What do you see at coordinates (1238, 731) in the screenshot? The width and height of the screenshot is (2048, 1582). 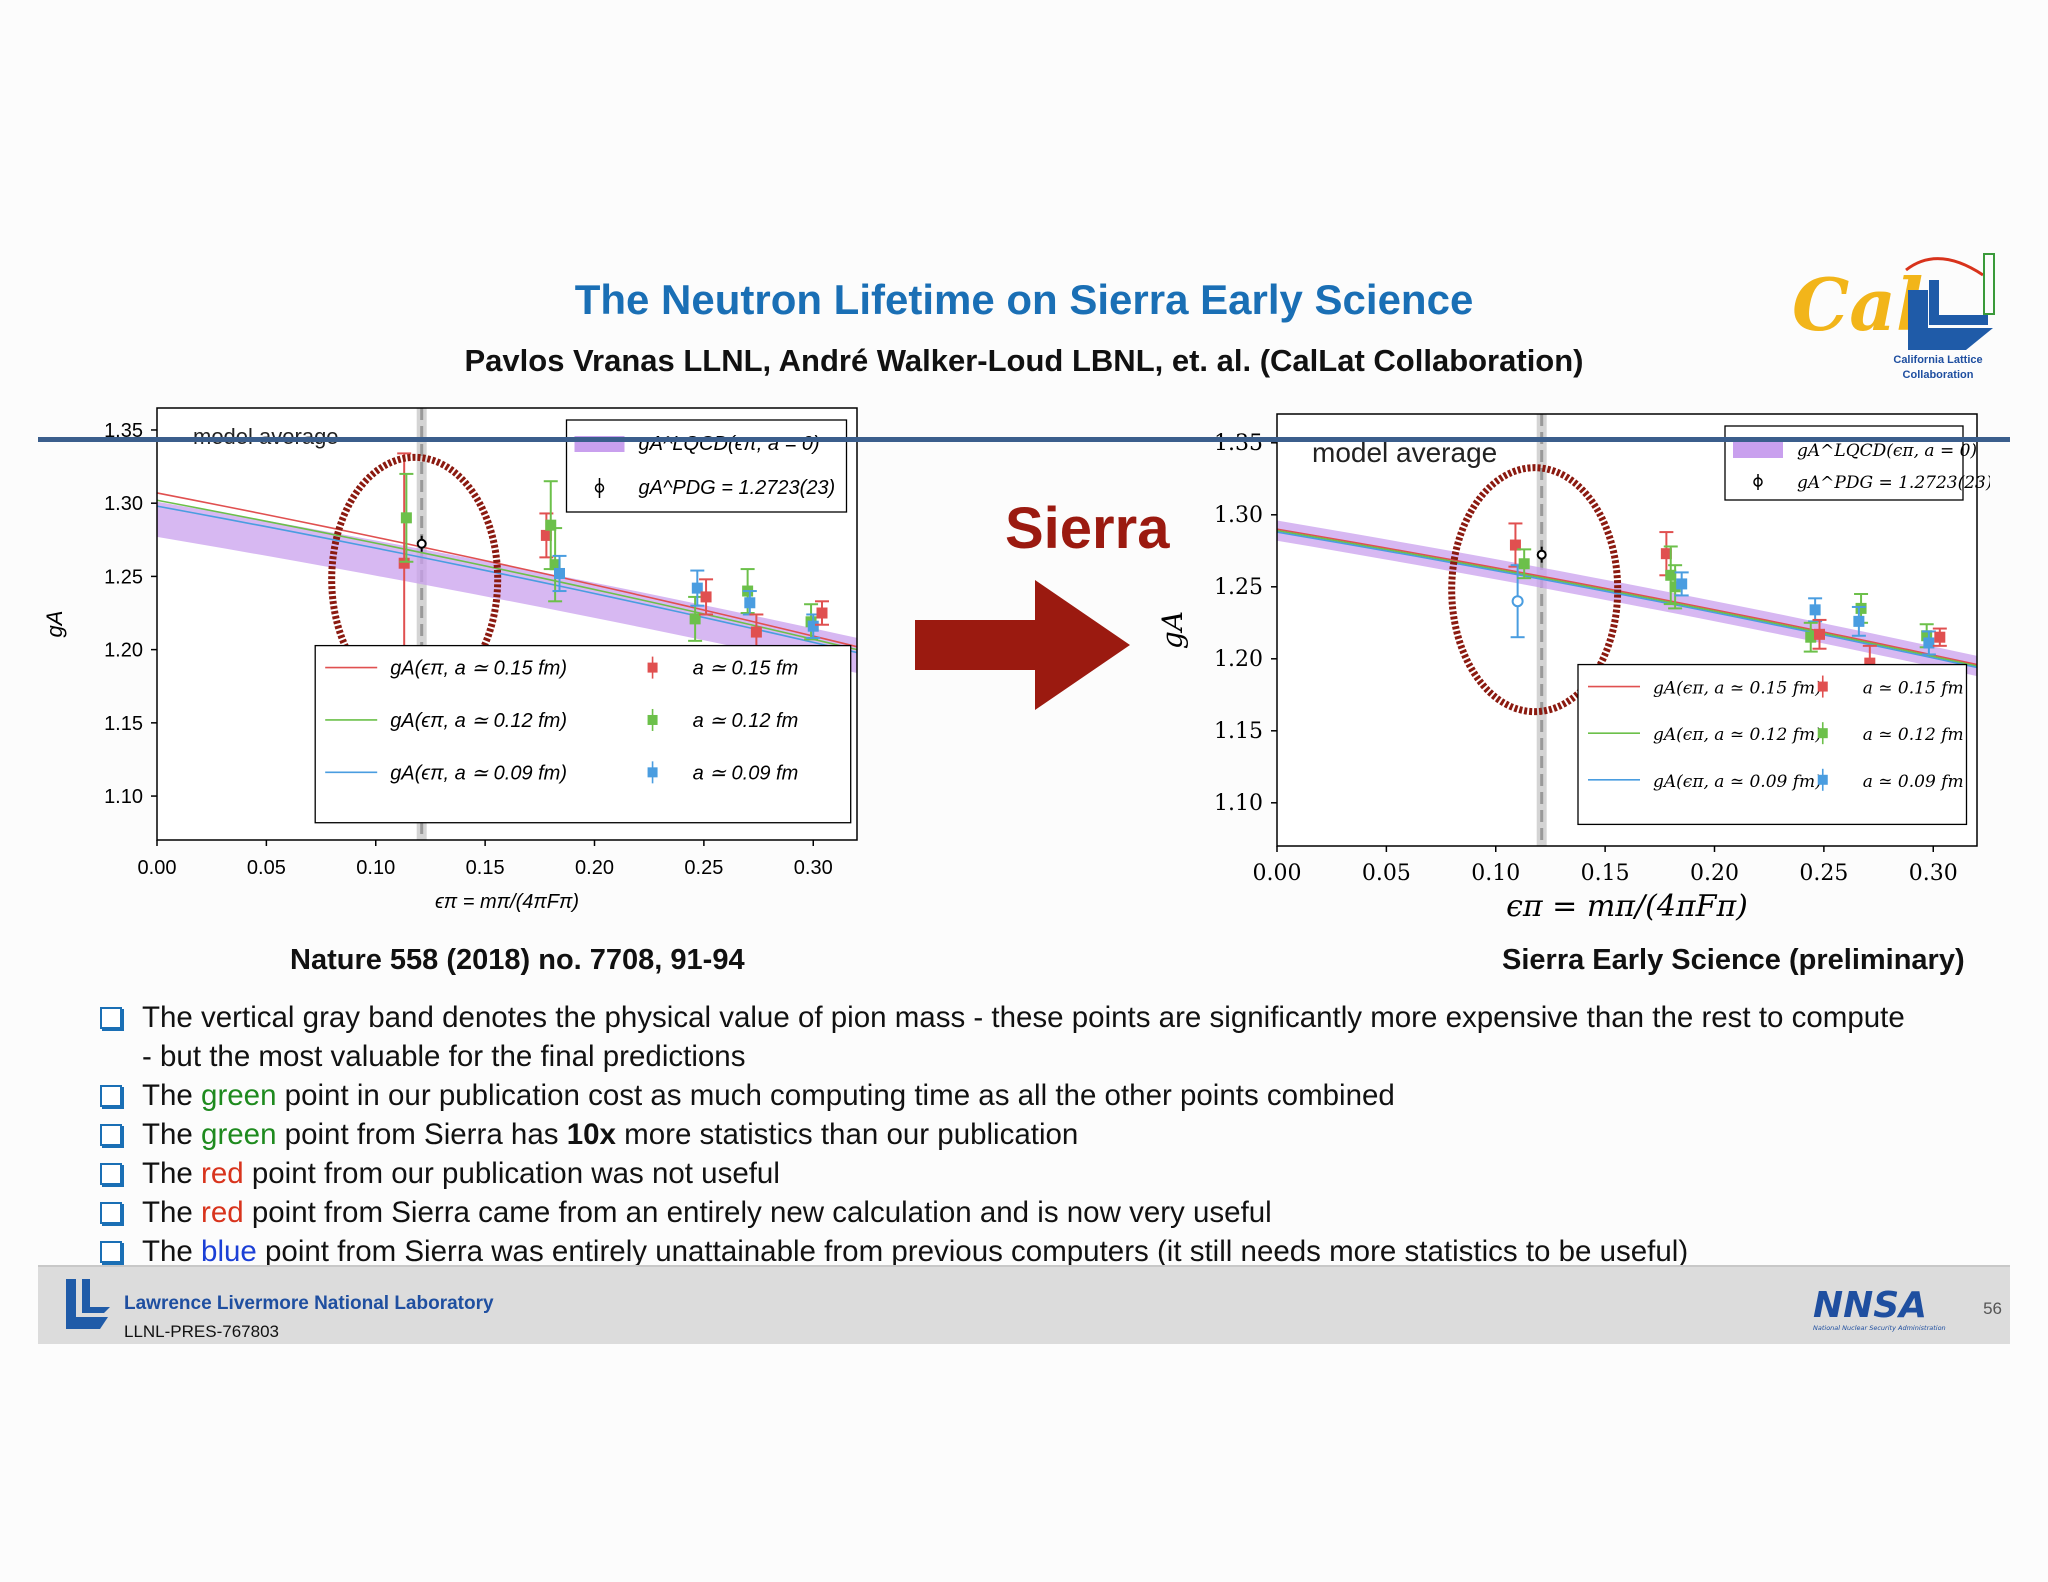 I see `y-tick-label: 1.15` at bounding box center [1238, 731].